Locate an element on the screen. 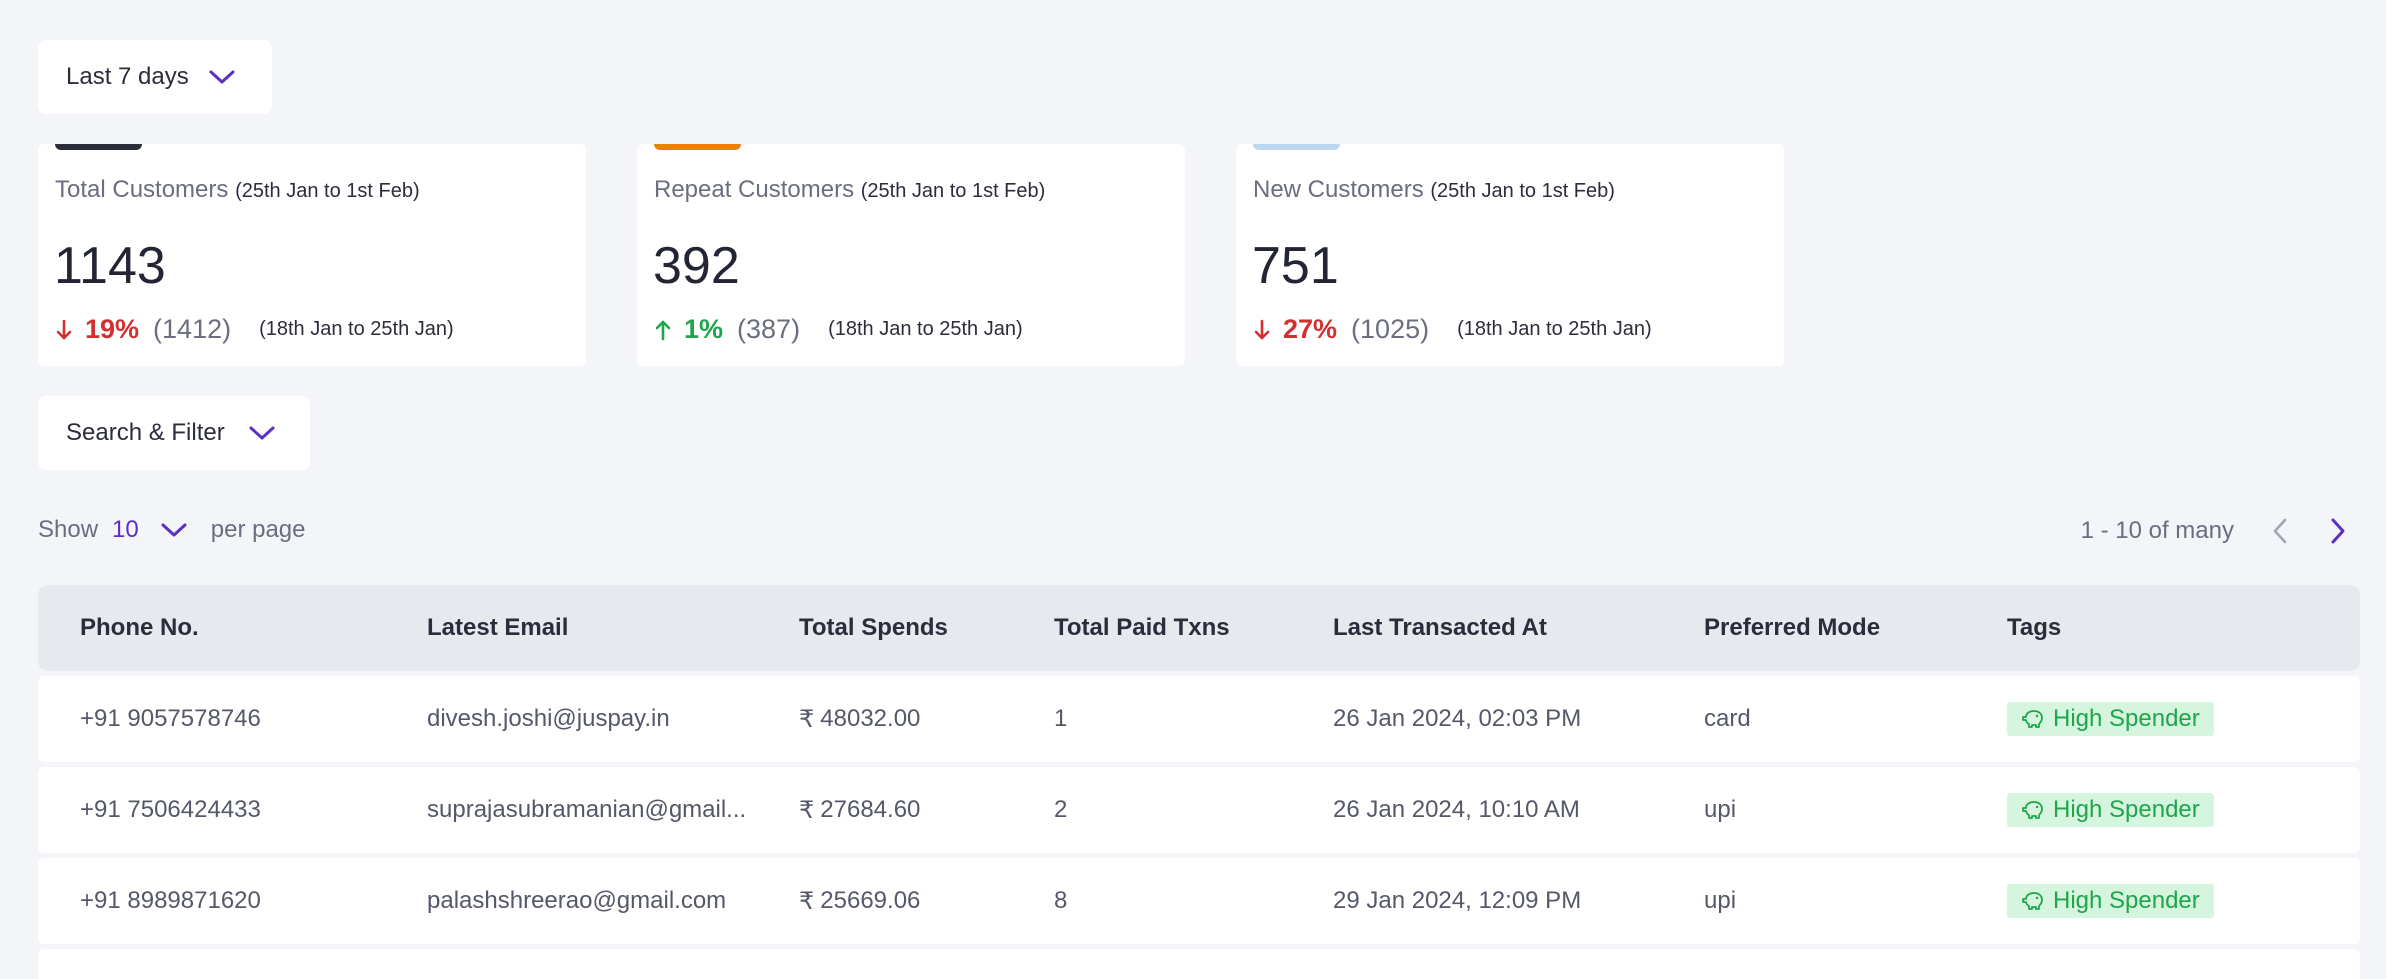  chevron-left-icon is located at coordinates (2280, 531).